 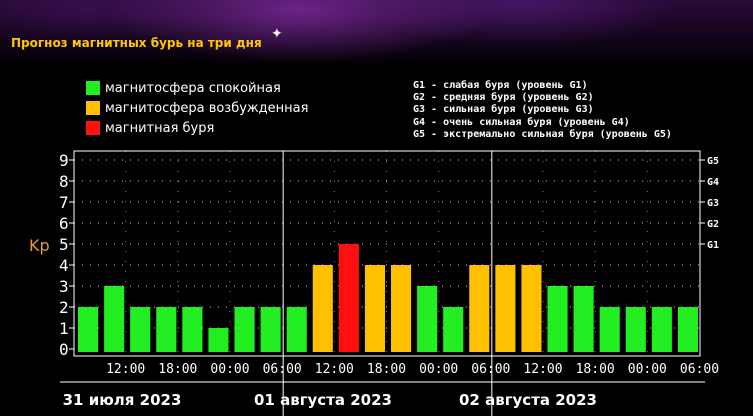 What do you see at coordinates (64, 286) in the screenshot?
I see `y-tick-label: 3` at bounding box center [64, 286].